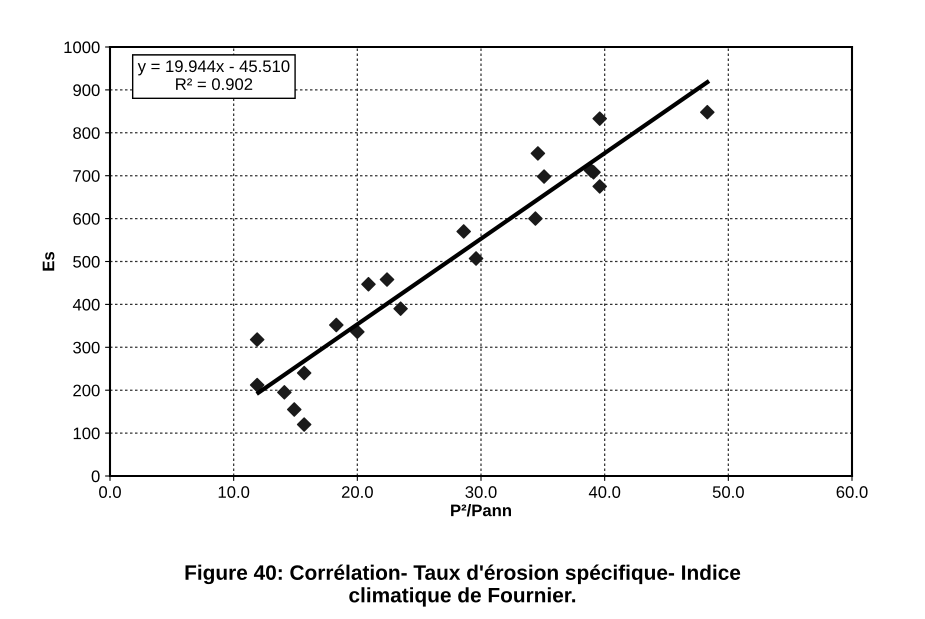  What do you see at coordinates (48, 261) in the screenshot?
I see `y-axis-title: Es` at bounding box center [48, 261].